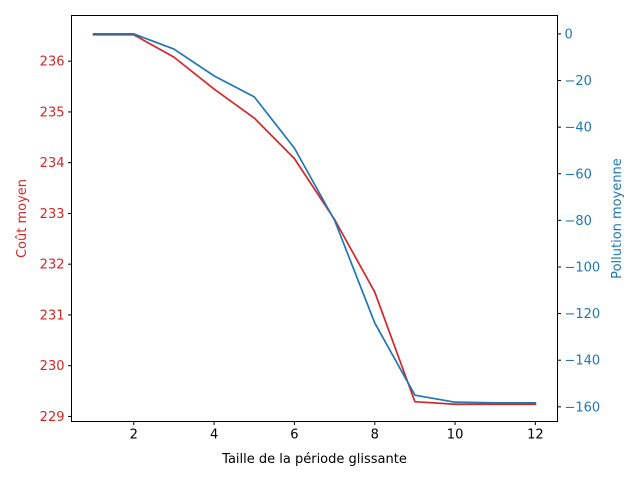 The height and width of the screenshot is (480, 640). Describe the element at coordinates (583, 314) in the screenshot. I see `right-y-tick-label: −120` at that location.